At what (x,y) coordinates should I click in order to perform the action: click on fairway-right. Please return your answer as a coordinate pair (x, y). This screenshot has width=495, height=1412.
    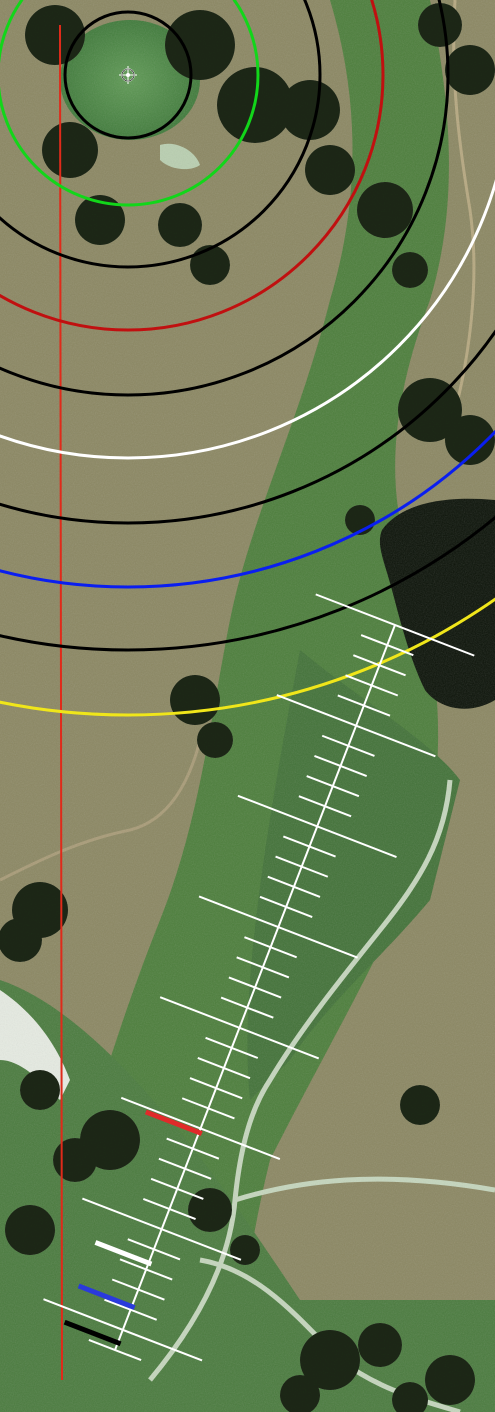
    Looking at the image, I should click on (353, 875).